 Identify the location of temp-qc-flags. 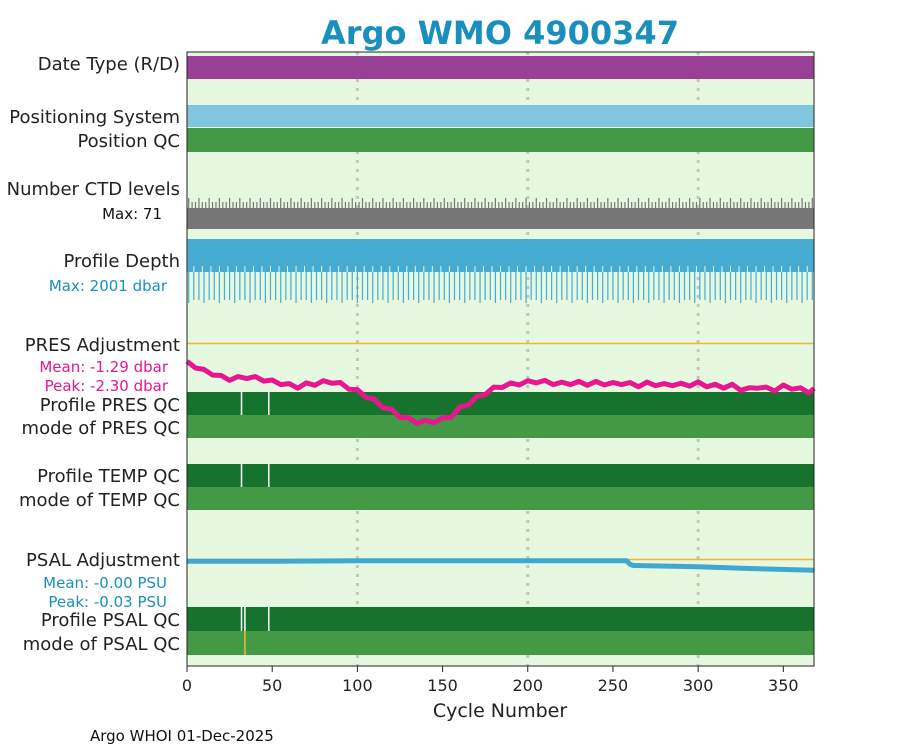
(255, 475).